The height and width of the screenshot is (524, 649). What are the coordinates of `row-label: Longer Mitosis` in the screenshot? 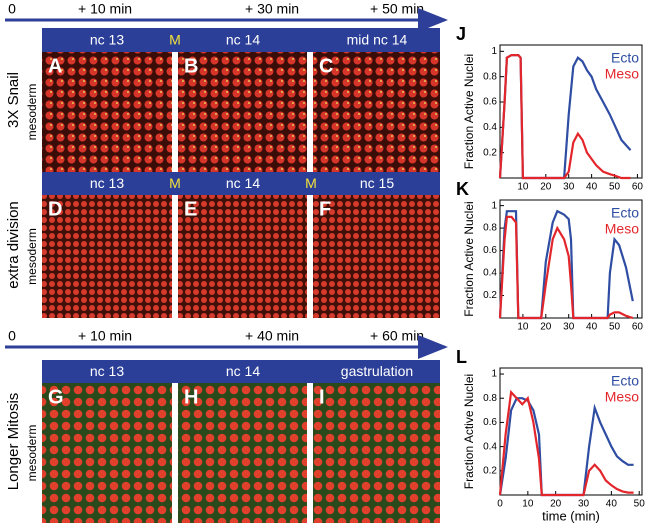 It's located at (13, 442).